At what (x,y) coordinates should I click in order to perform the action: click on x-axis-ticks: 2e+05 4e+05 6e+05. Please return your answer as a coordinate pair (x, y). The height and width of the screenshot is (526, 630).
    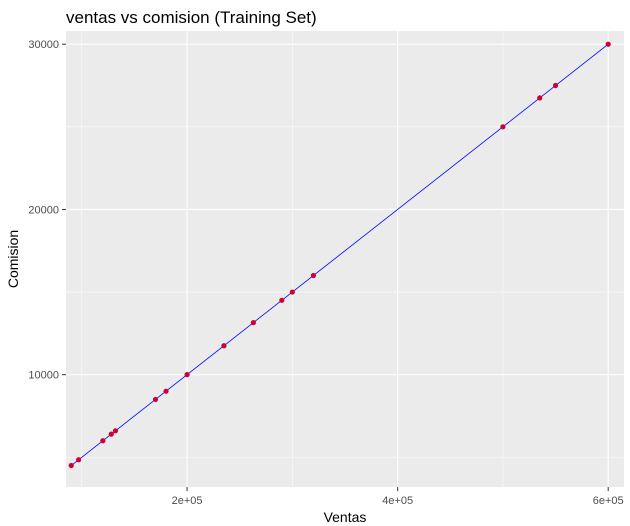
    Looking at the image, I should click on (398, 497).